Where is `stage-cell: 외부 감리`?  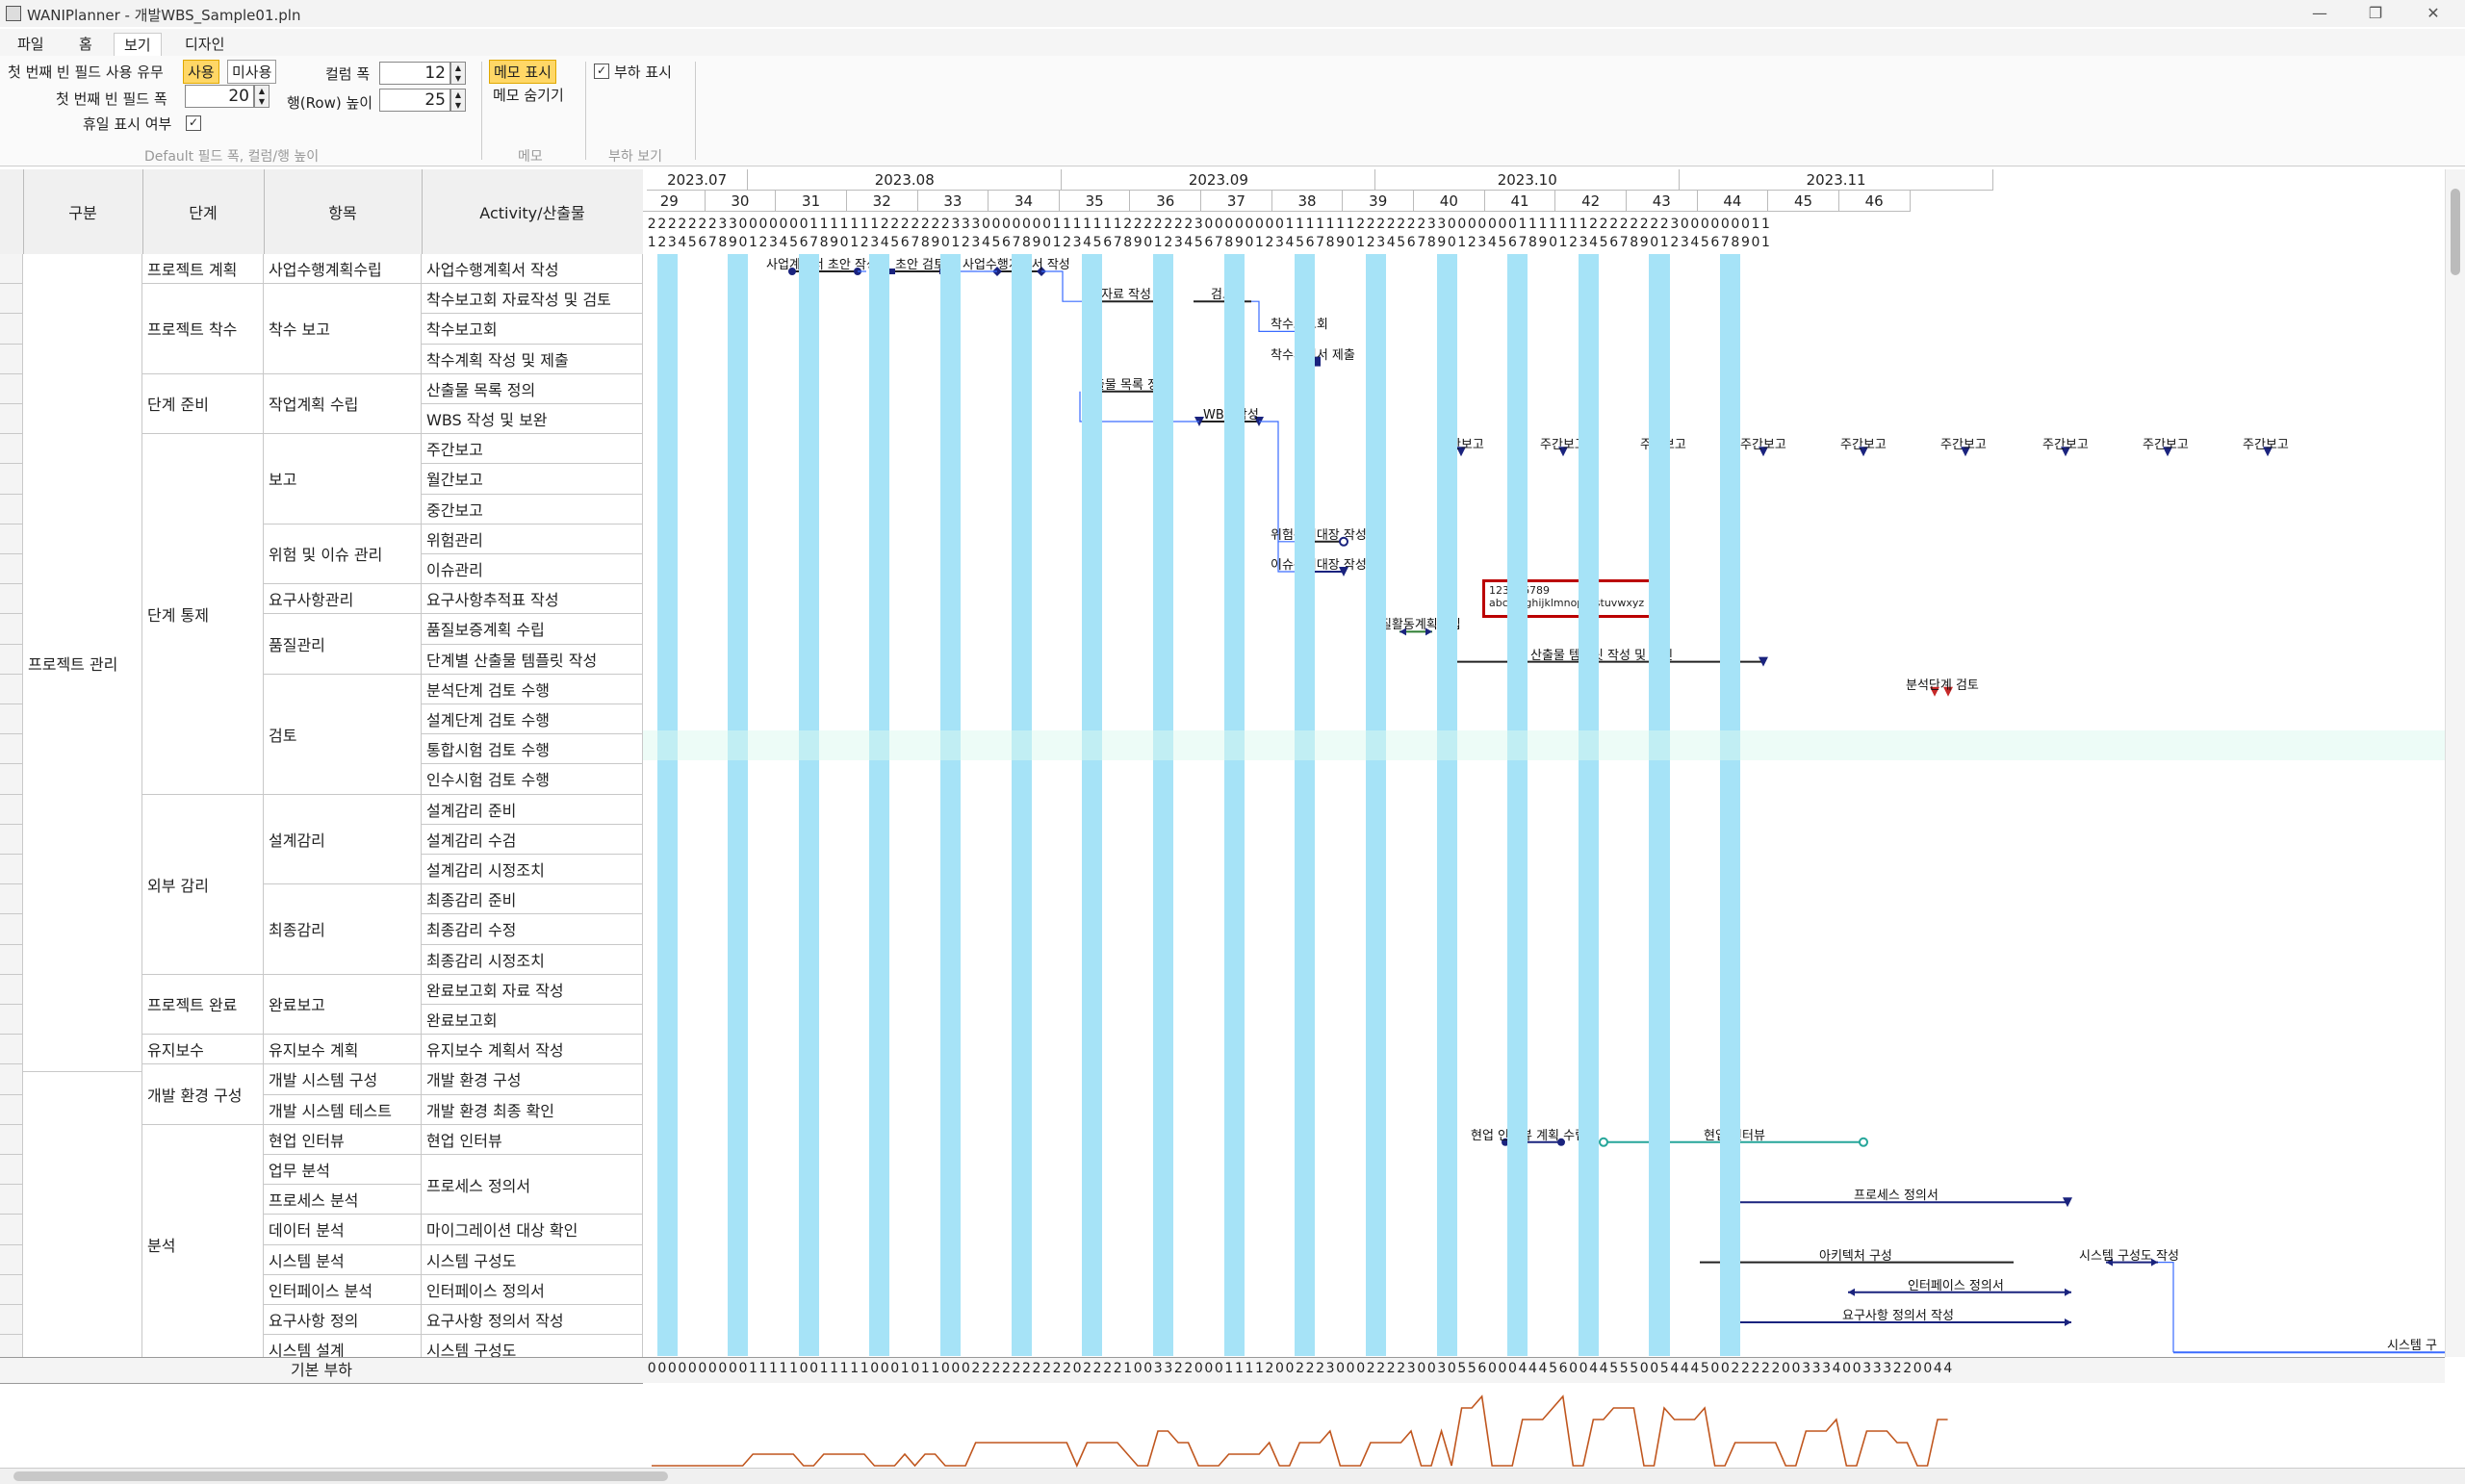
stage-cell: 외부 감리 is located at coordinates (203, 884).